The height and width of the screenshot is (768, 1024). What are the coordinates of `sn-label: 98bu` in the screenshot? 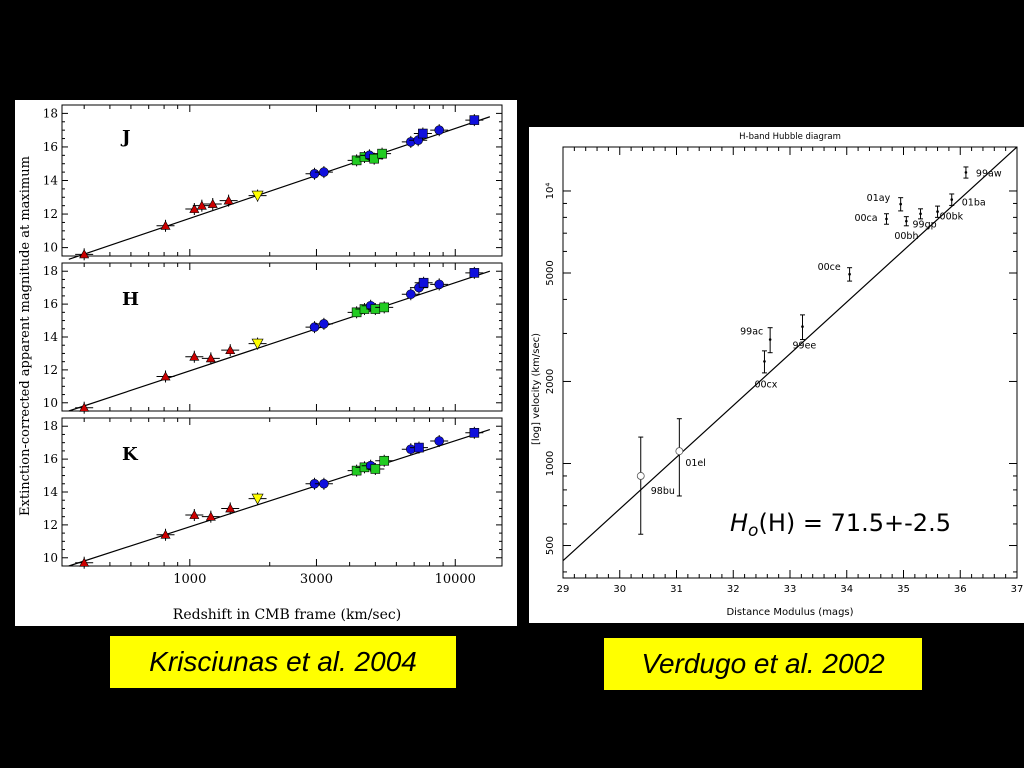 It's located at (663, 491).